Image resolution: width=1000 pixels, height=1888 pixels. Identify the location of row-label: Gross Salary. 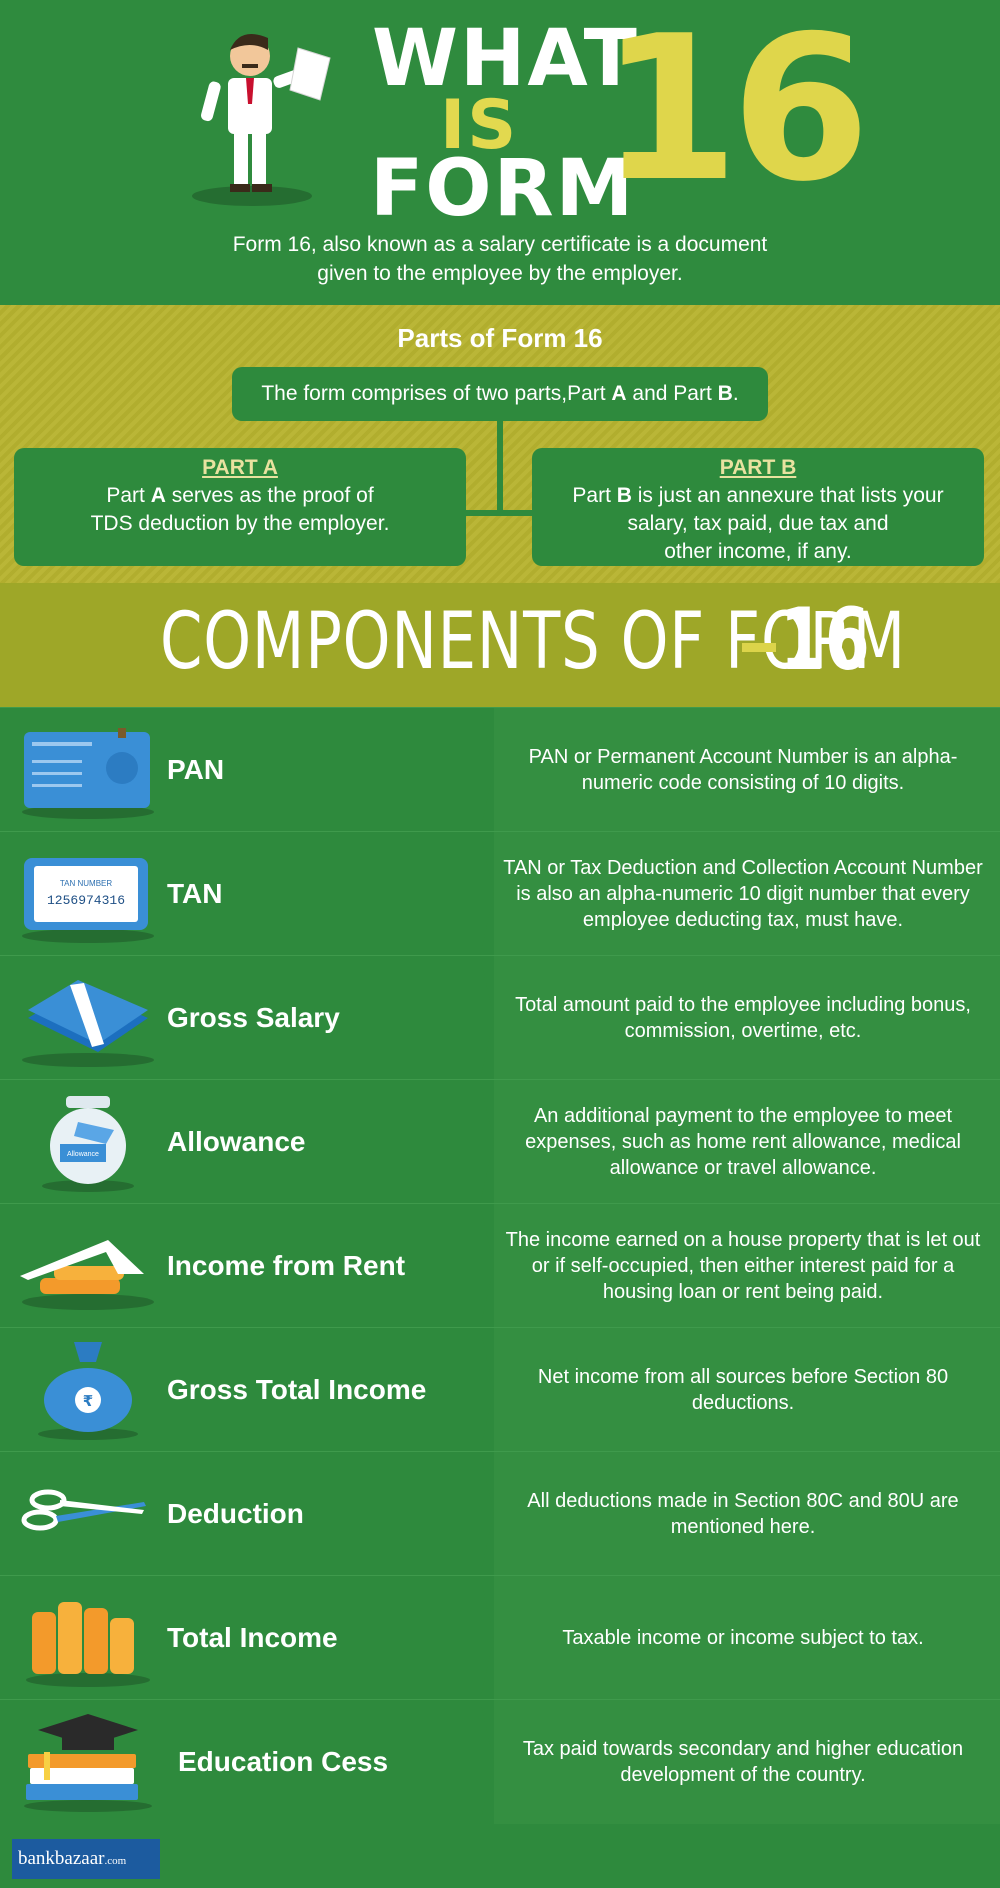
(253, 1017).